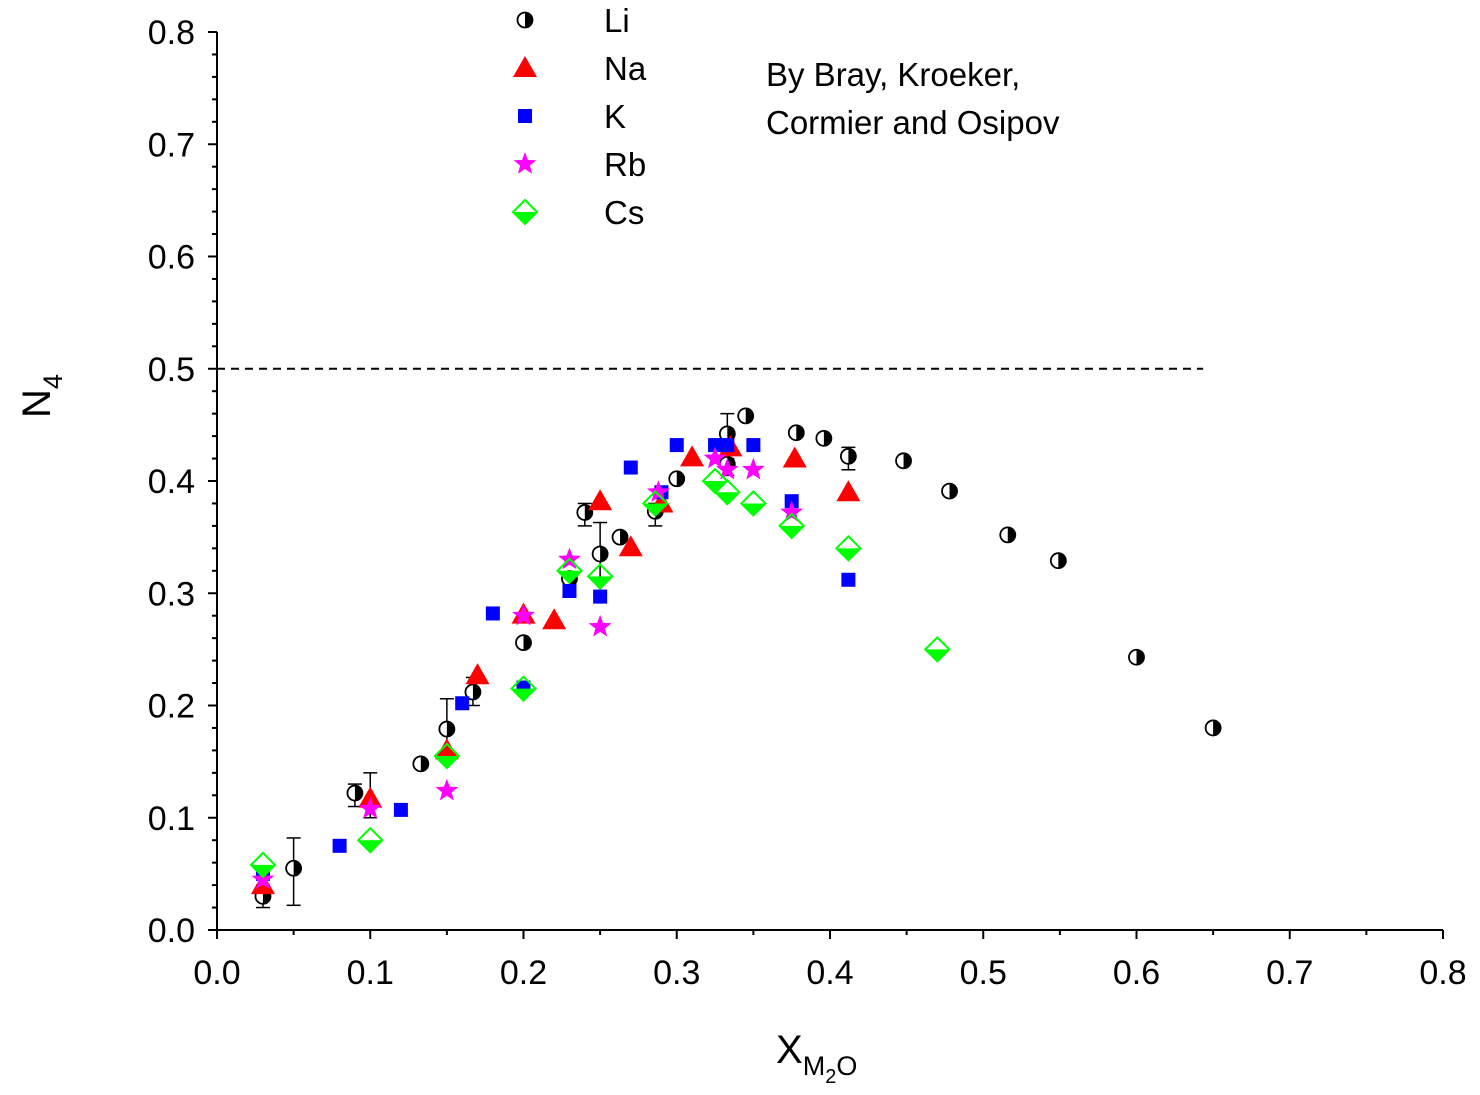 This screenshot has width=1480, height=1095. I want to click on legend-label-li: Li, so click(617, 20).